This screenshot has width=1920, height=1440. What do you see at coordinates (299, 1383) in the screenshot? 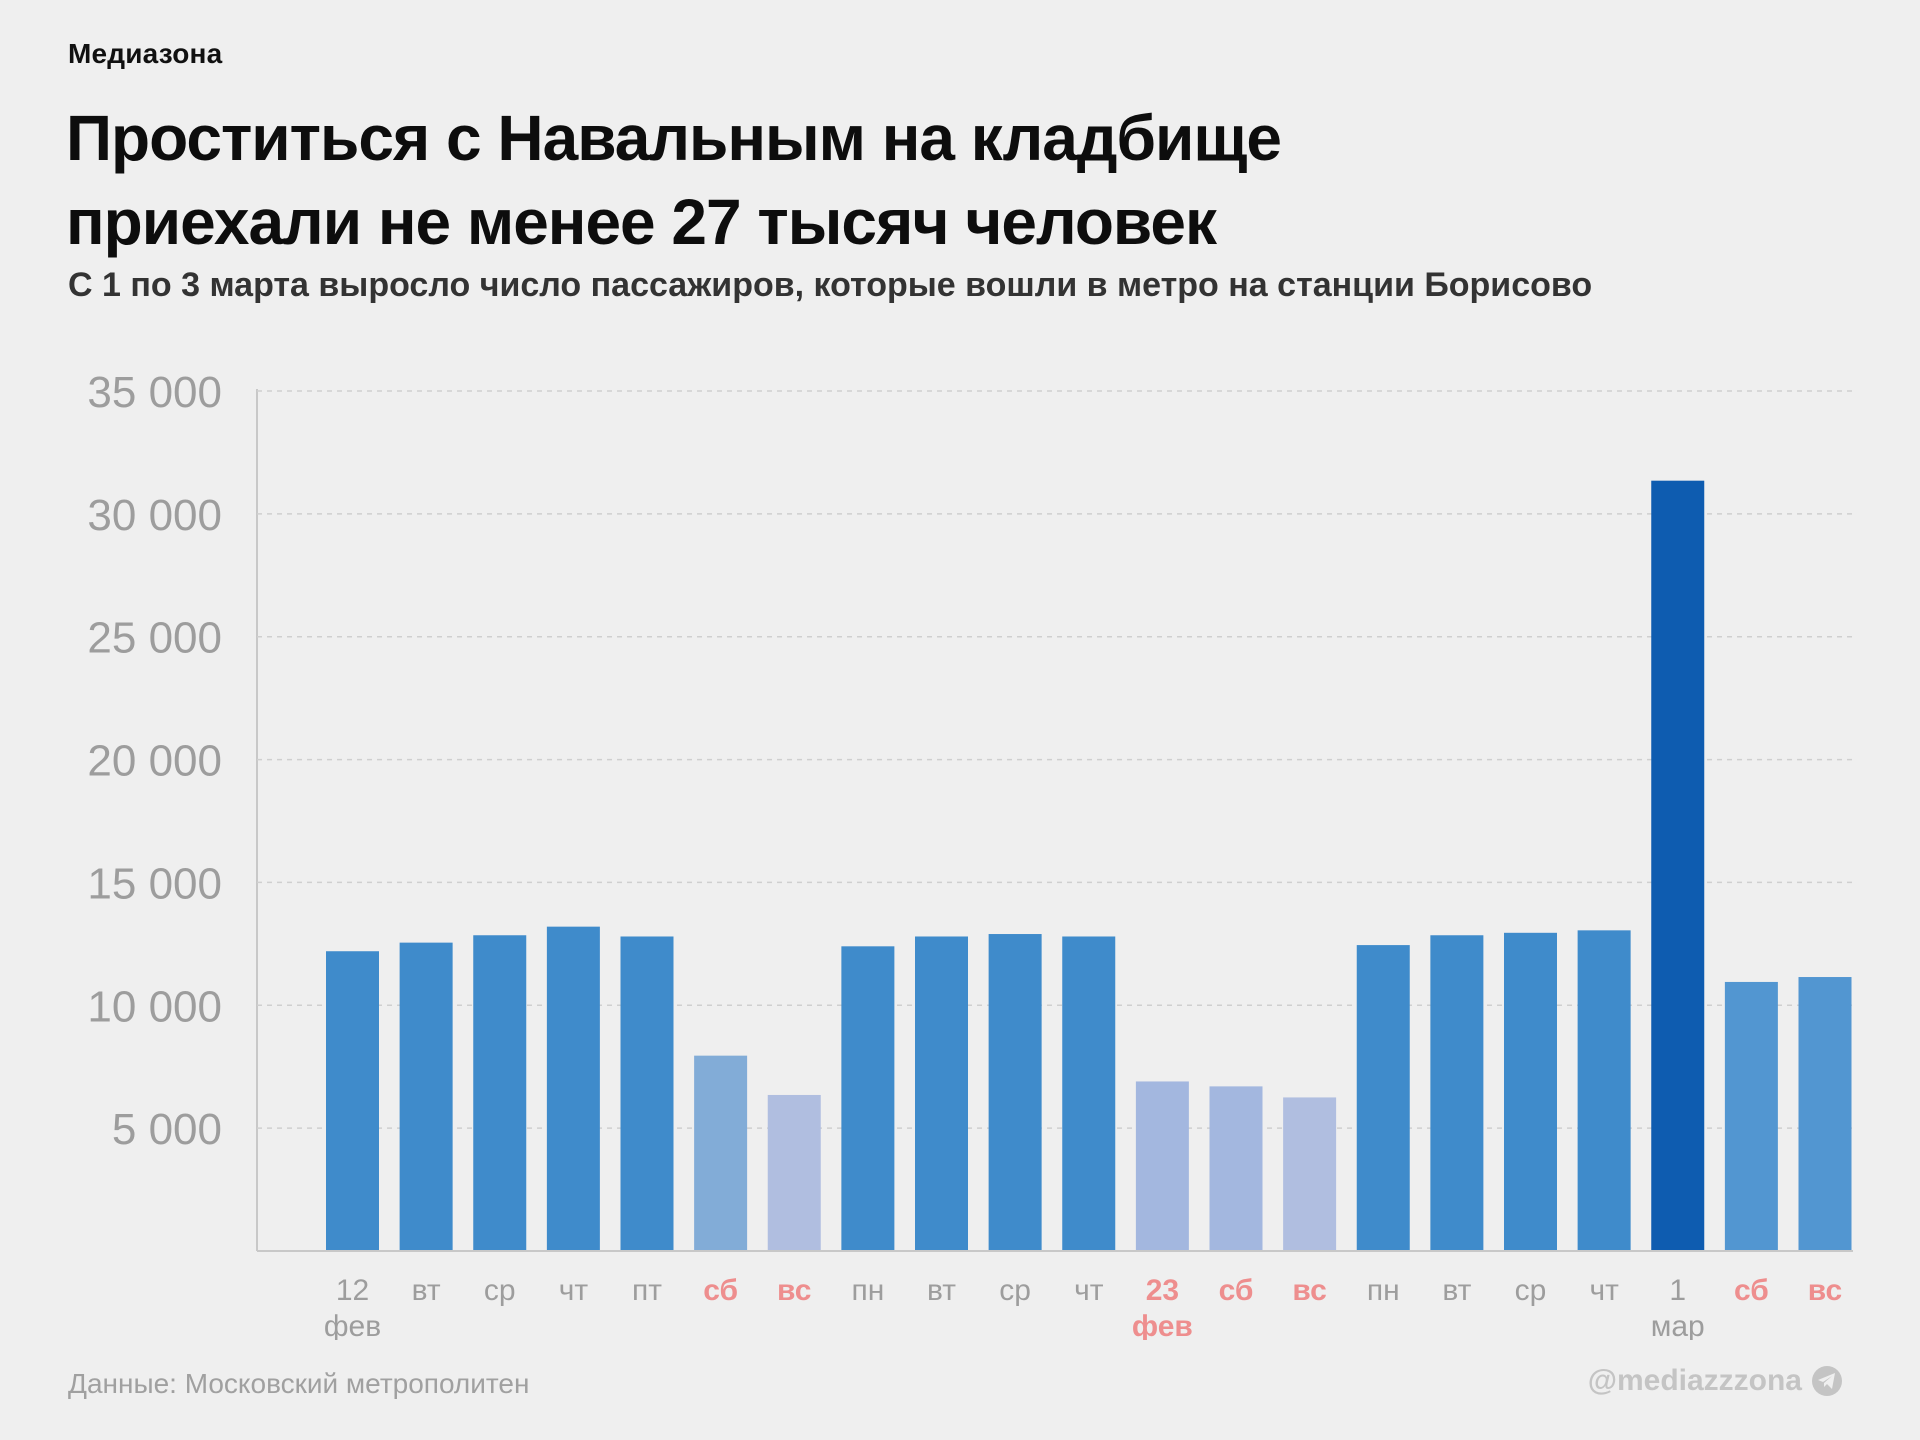
I see `data-source: Данные: Московский метрополитен` at bounding box center [299, 1383].